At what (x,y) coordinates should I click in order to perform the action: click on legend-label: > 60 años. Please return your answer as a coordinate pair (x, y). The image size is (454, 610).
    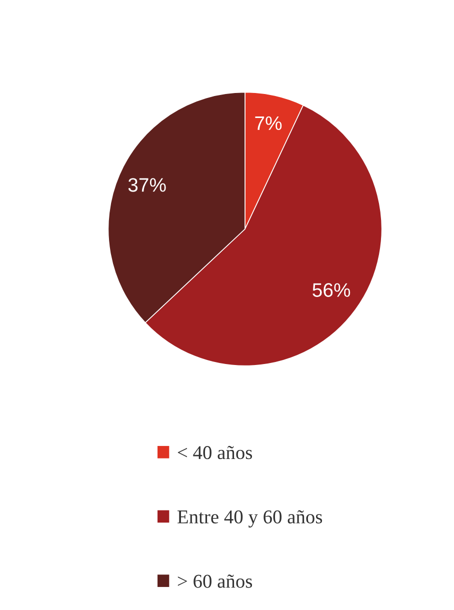
    Looking at the image, I should click on (215, 581).